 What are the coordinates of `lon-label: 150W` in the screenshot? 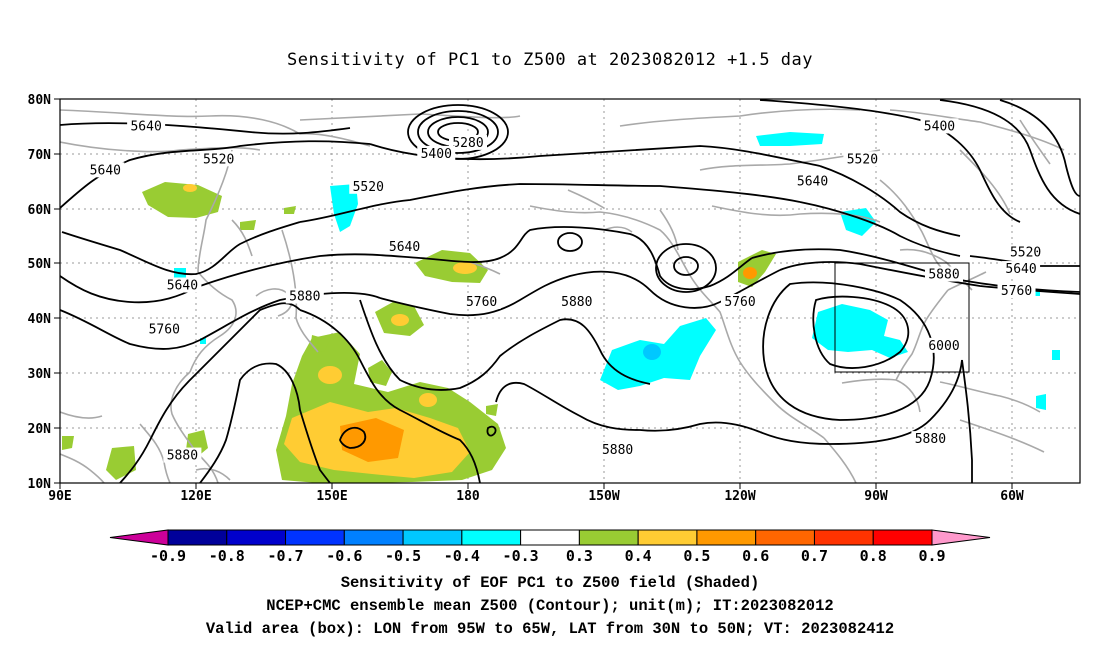 It's located at (603, 496).